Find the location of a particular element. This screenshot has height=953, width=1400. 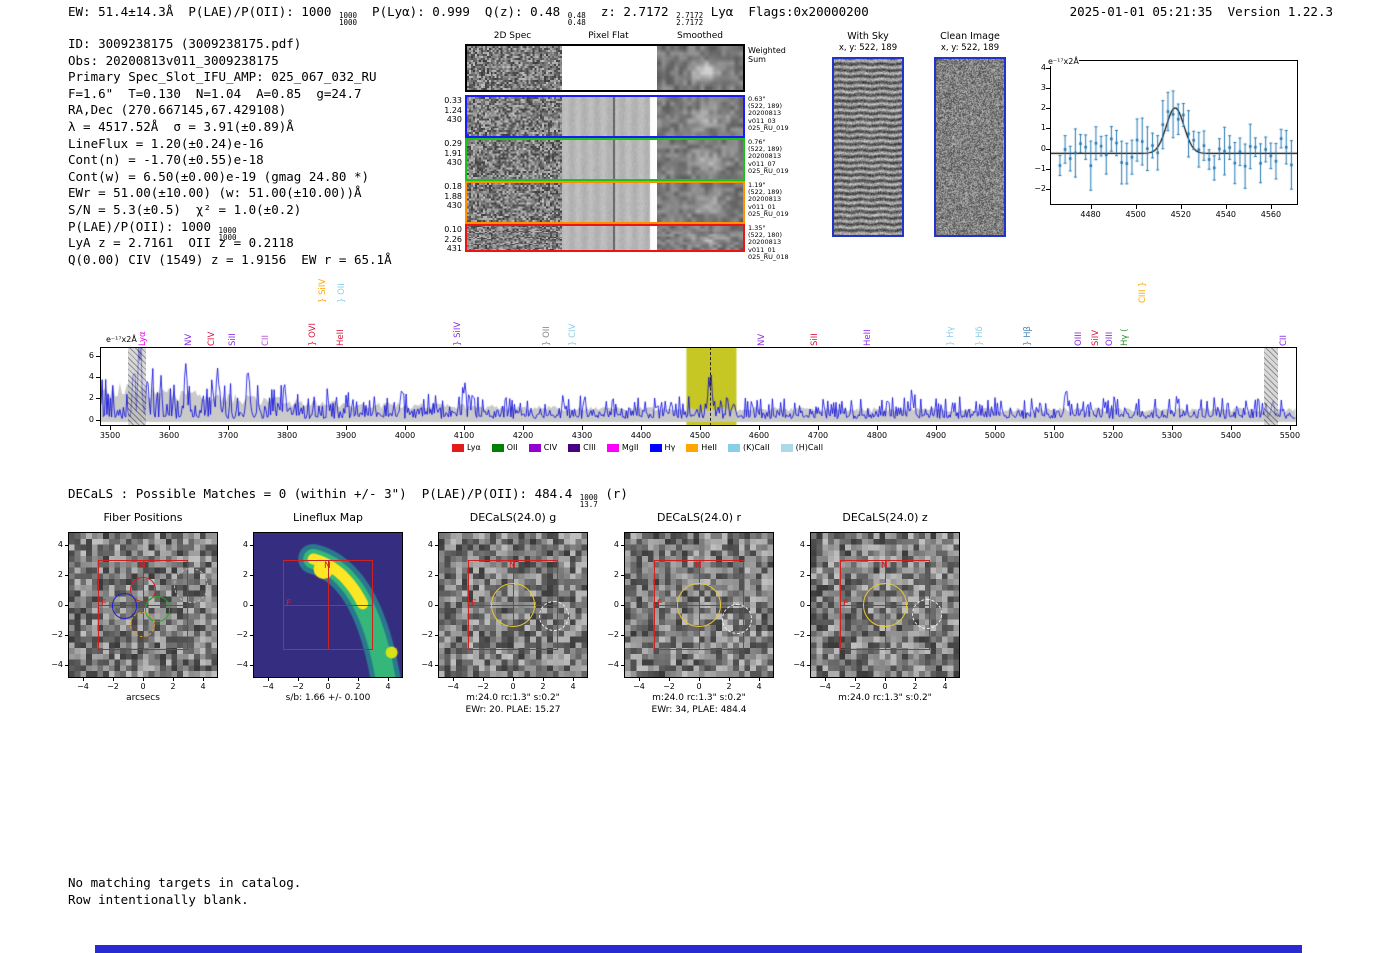

emission-line-label: } CIV is located at coordinates (573, 334).